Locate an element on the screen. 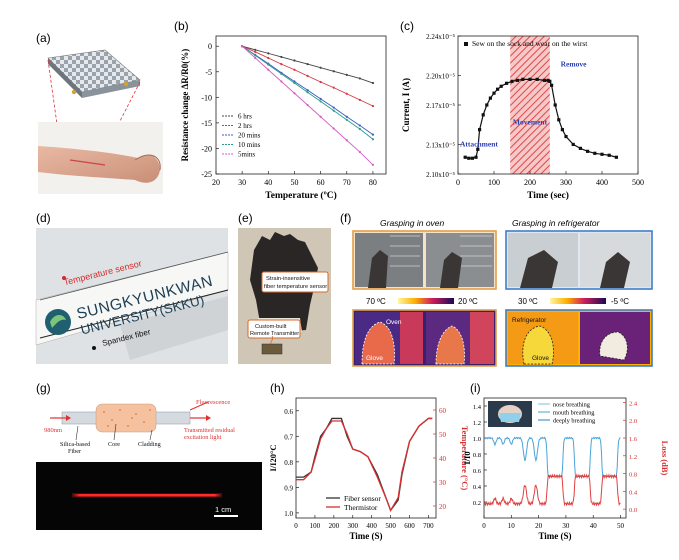 This screenshot has height=560, width=679. x-tick-label-b: 20 is located at coordinates (216, 182).